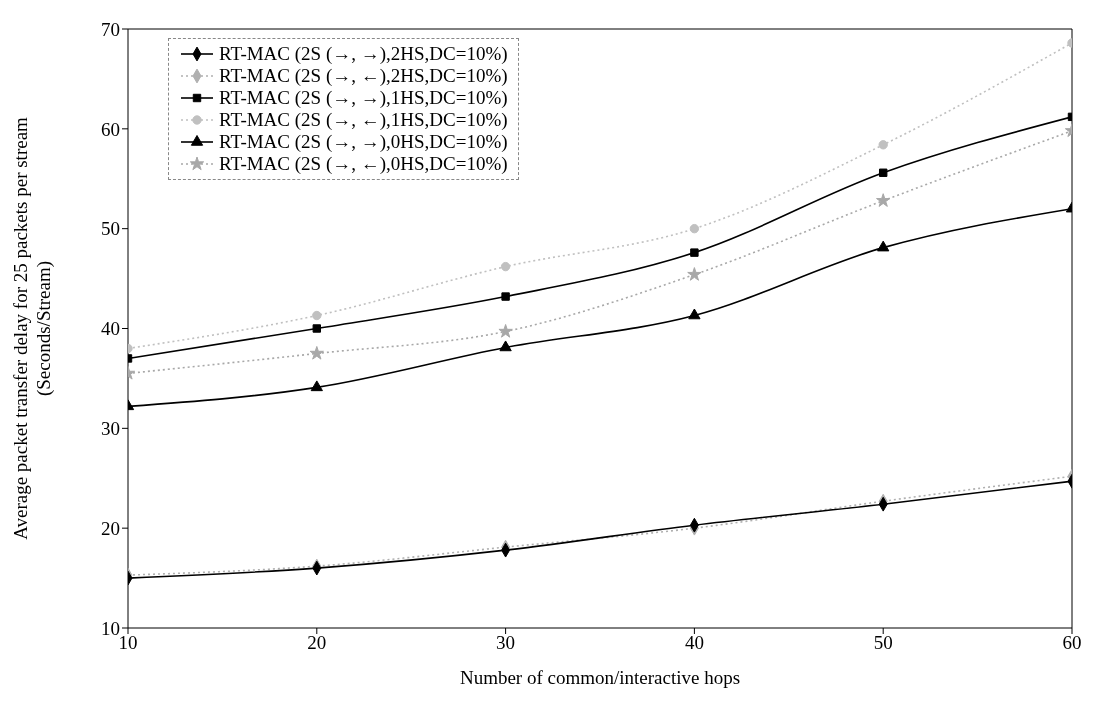 This screenshot has height=713, width=1107. Describe the element at coordinates (363, 120) in the screenshot. I see `legend-label: RT-MAC (2S (→, ←),1HS,DC=10%)` at that location.